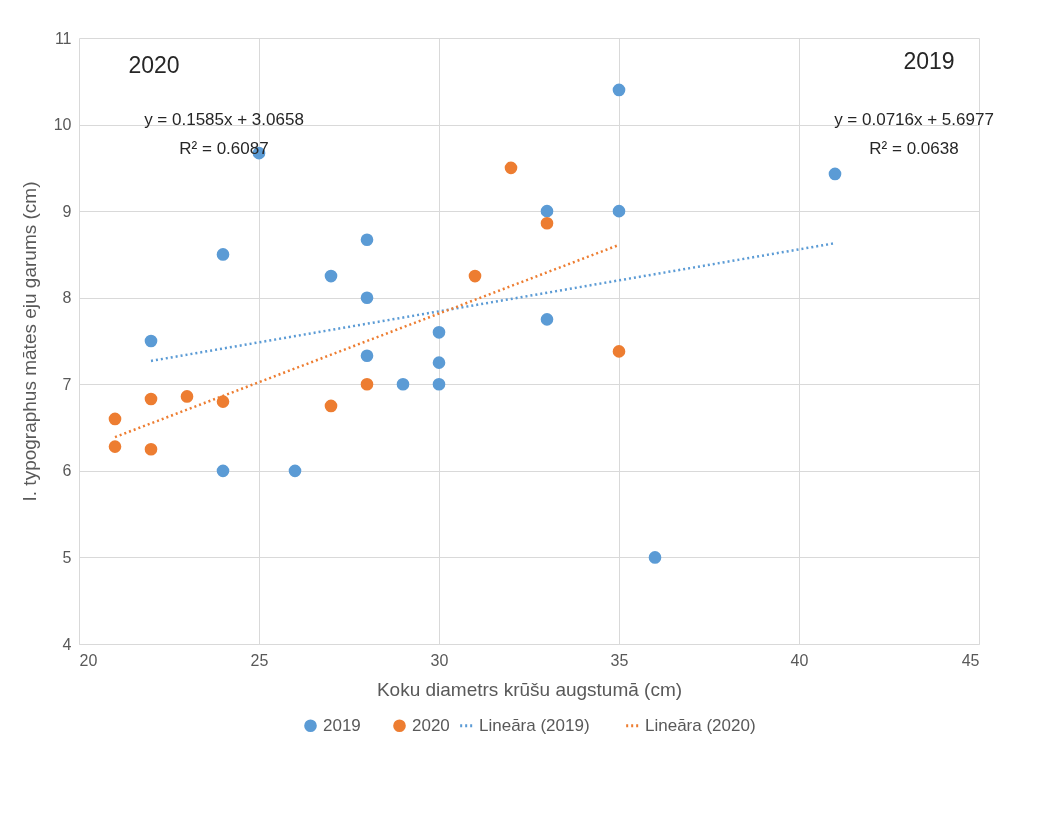 This screenshot has height=814, width=1063. What do you see at coordinates (67, 644) in the screenshot?
I see `y-tick-label: 4` at bounding box center [67, 644].